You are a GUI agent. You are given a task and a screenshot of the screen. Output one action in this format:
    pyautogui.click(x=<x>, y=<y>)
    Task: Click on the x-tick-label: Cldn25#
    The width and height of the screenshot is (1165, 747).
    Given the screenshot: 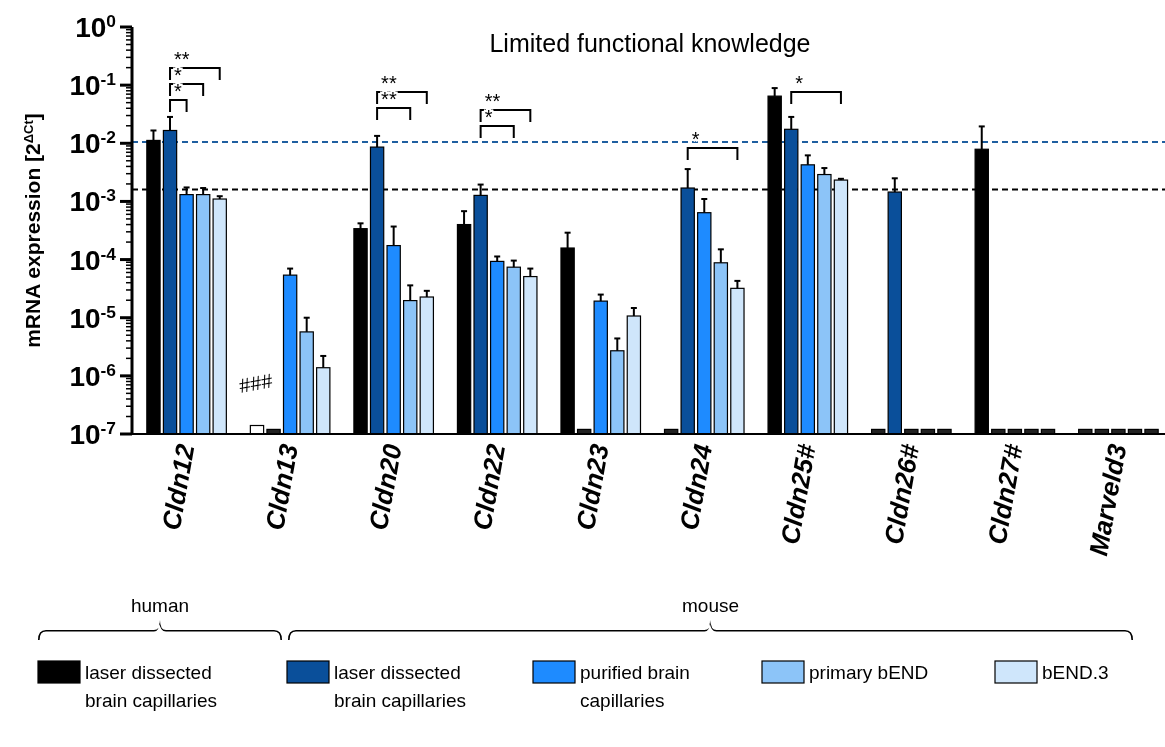 What is the action you would take?
    pyautogui.click(x=798, y=494)
    